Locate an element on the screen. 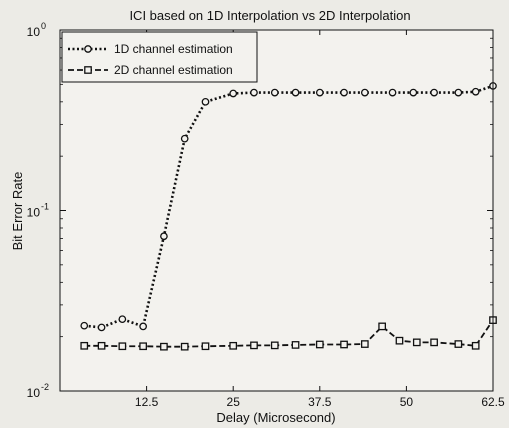 Image resolution: width=509 pixels, height=428 pixels. y-tick-label-exponent: -1 is located at coordinates (45, 207).